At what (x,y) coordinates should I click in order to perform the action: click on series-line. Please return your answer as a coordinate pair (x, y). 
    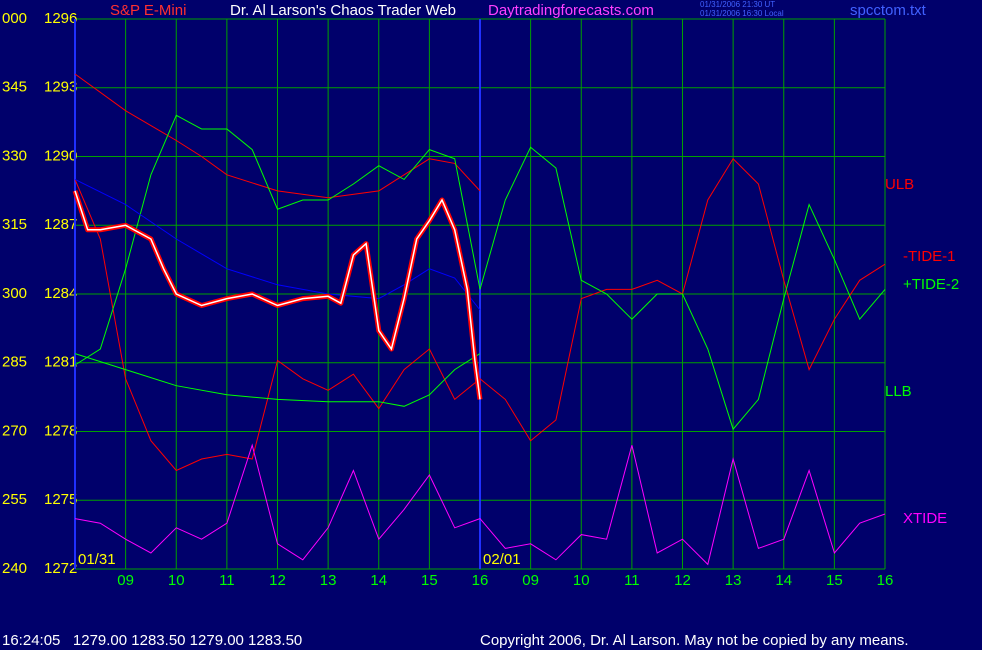
    Looking at the image, I should click on (277, 380).